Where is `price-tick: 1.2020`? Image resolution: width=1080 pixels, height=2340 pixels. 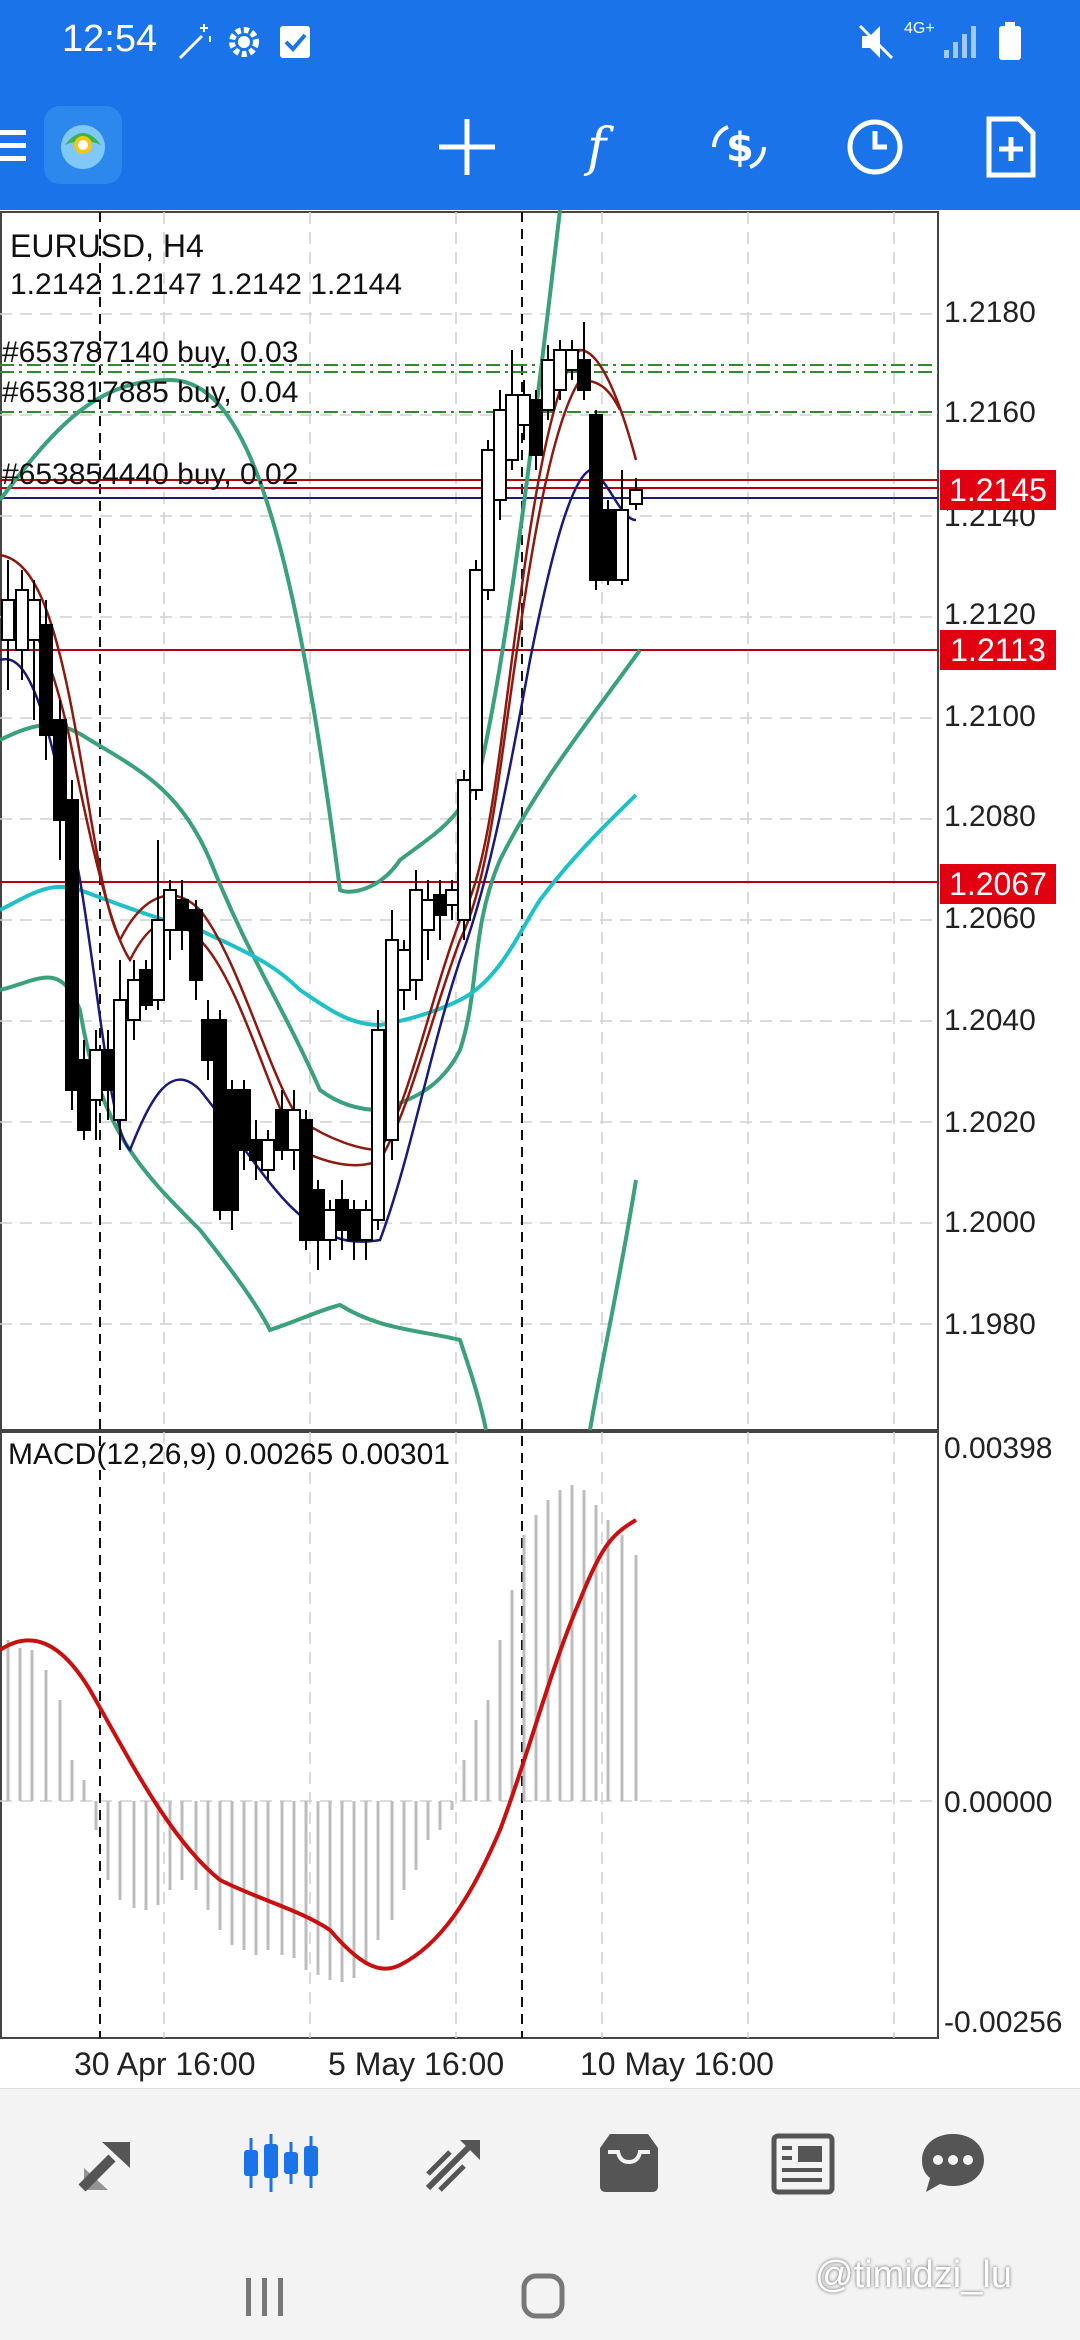 price-tick: 1.2020 is located at coordinates (990, 1122).